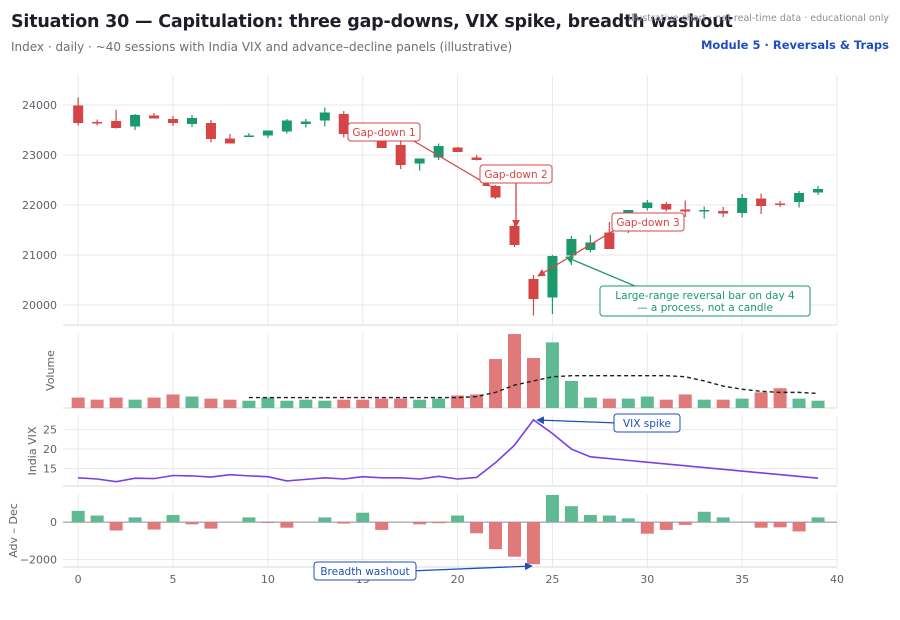 This screenshot has width=900, height=620. What do you see at coordinates (39, 305) in the screenshot?
I see `price-tick-label: 20000` at bounding box center [39, 305].